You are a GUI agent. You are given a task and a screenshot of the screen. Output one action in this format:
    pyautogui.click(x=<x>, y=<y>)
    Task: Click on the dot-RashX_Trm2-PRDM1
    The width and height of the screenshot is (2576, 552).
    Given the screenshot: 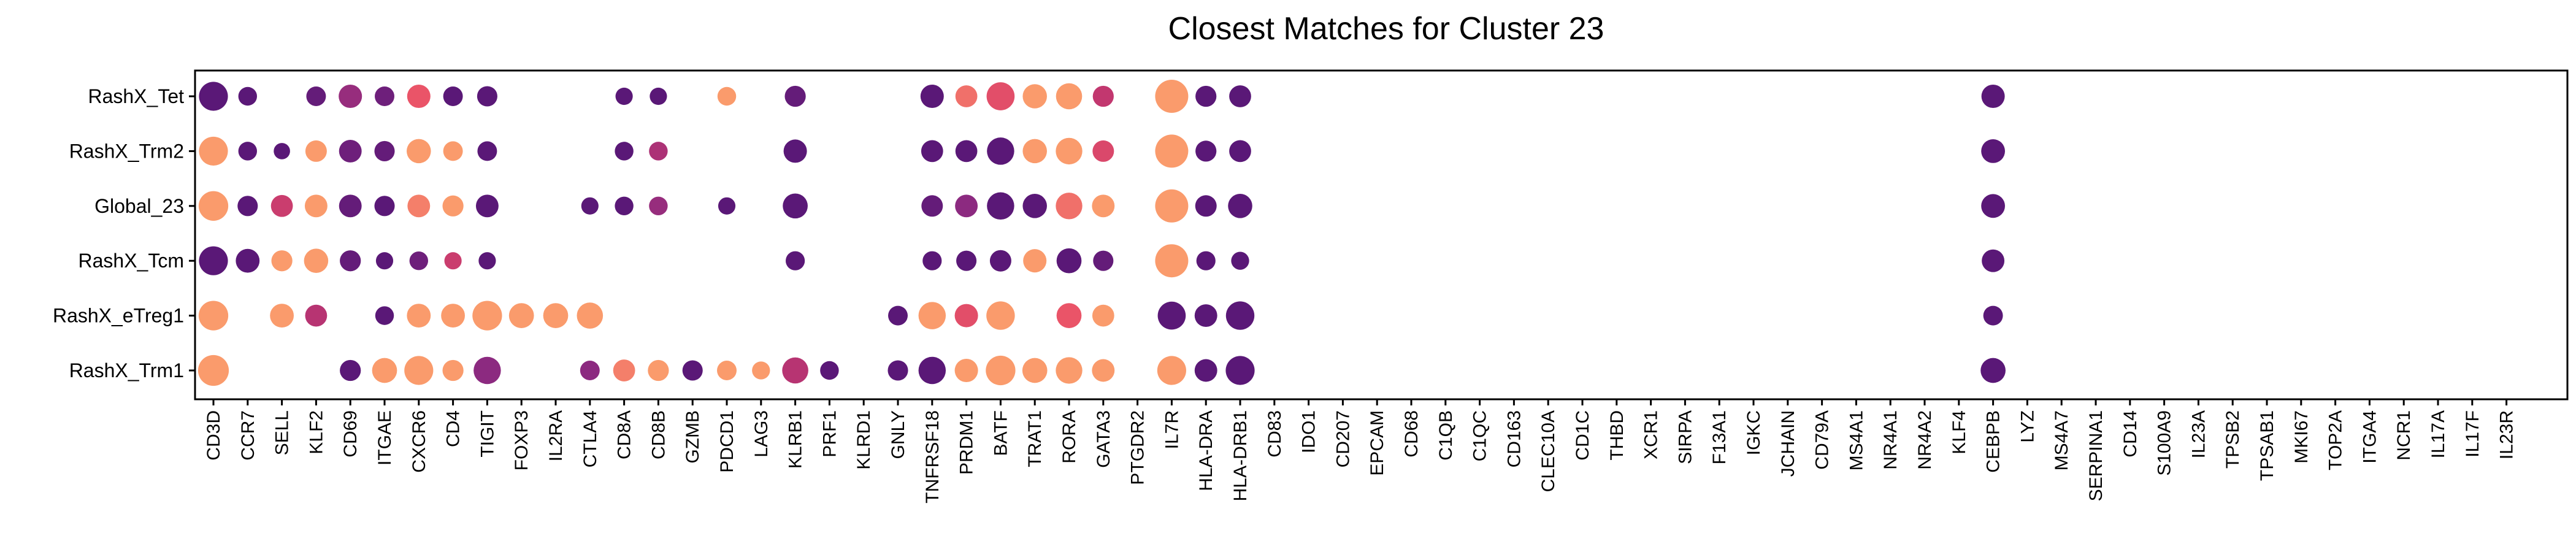 What is the action you would take?
    pyautogui.click(x=966, y=151)
    